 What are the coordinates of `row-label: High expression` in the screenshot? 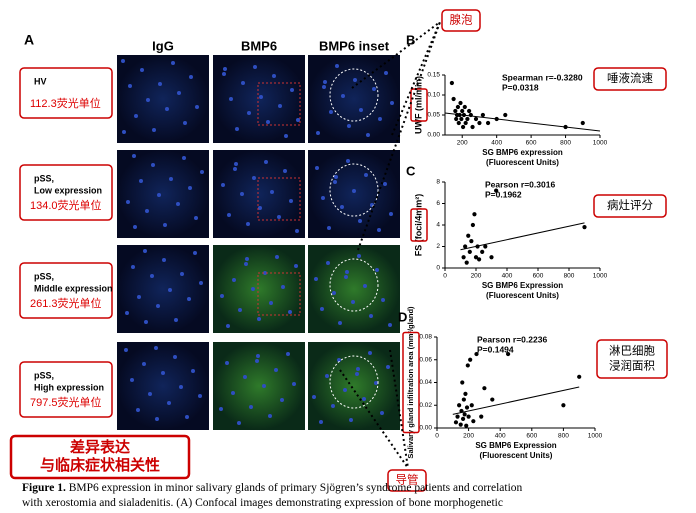 It's located at (69, 387).